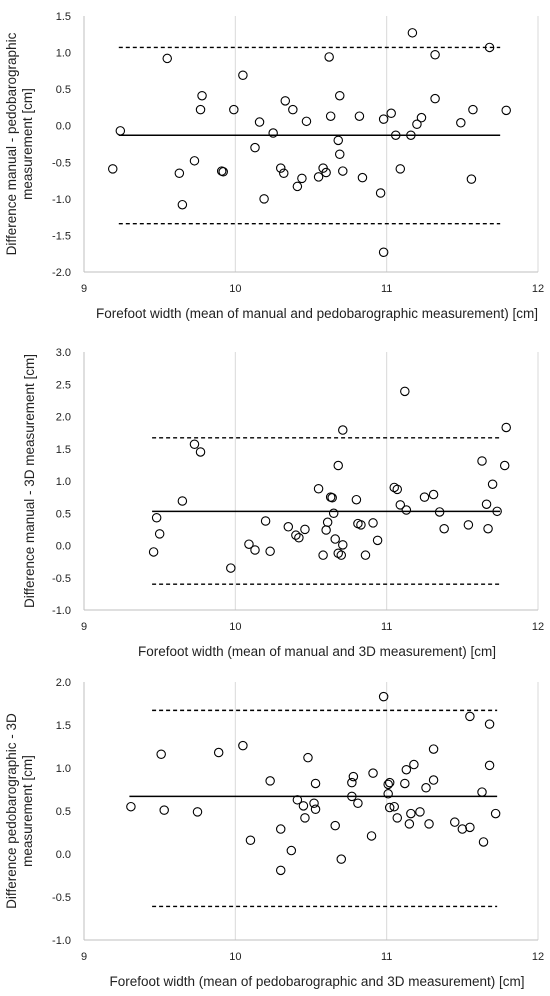 This screenshot has width=550, height=996. What do you see at coordinates (63, 482) in the screenshot?
I see `y-tick-label: 1.0` at bounding box center [63, 482].